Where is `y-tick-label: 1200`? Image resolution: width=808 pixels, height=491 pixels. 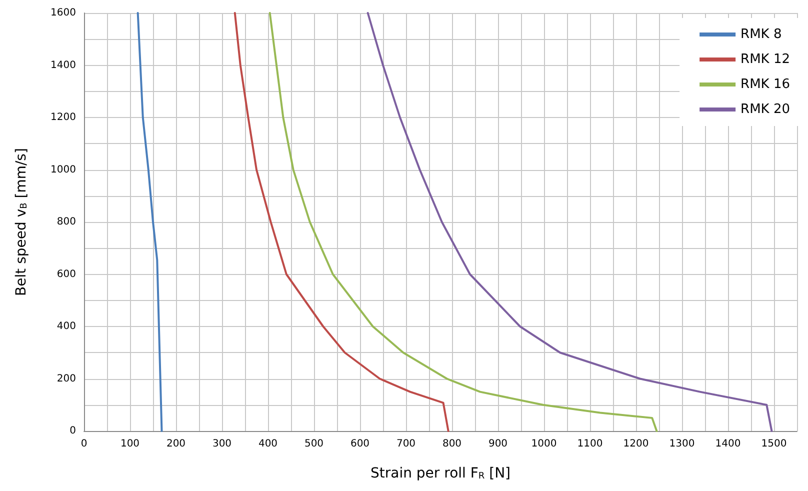 y-tick-label: 1200 is located at coordinates (63, 117).